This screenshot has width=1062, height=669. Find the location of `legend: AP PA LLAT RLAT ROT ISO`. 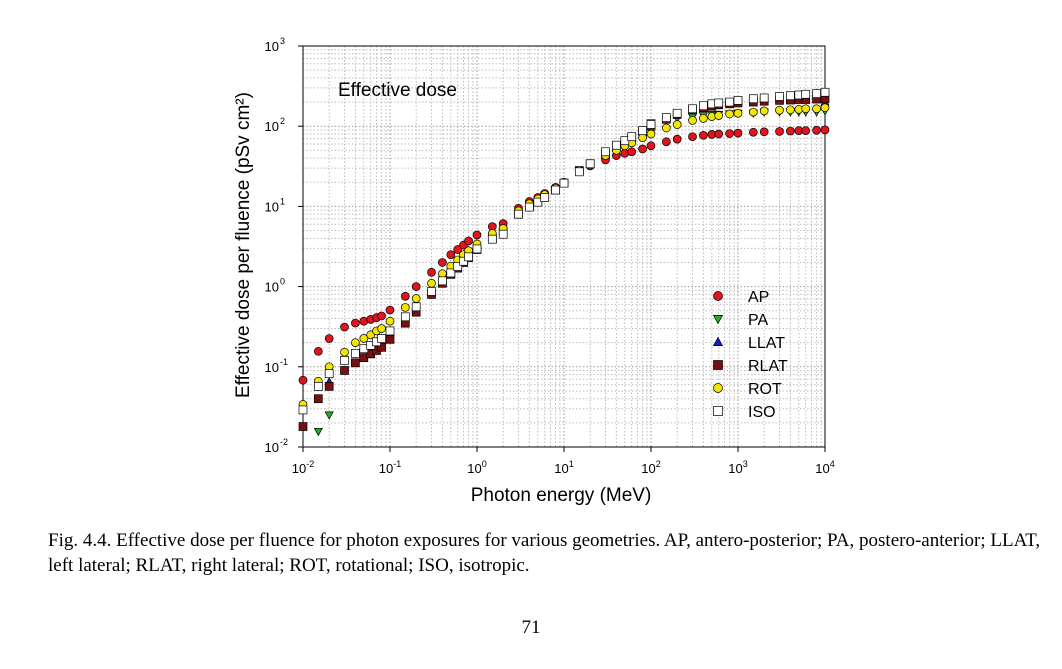

legend: AP PA LLAT RLAT ROT ISO is located at coordinates (750, 355).